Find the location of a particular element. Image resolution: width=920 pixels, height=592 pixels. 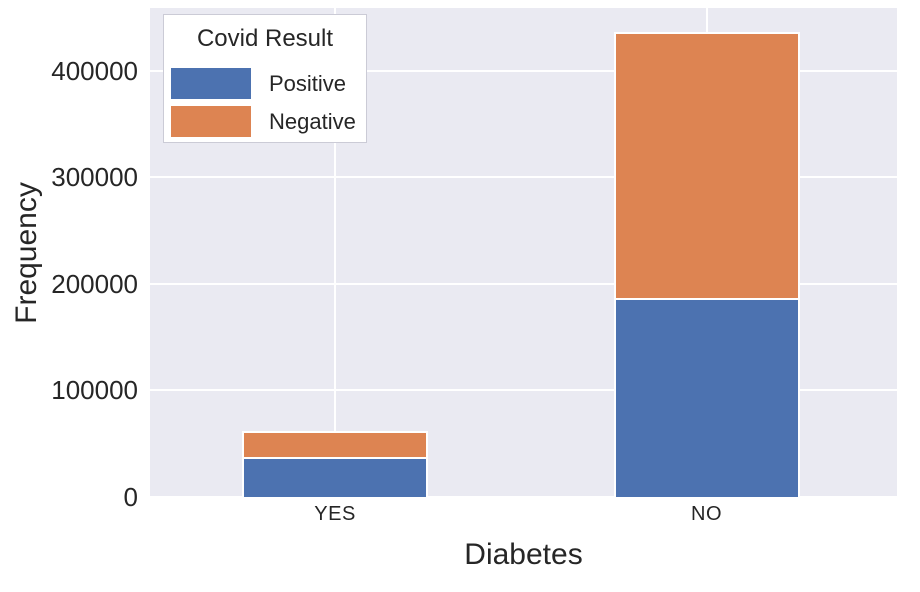

legend-item-negative: Negative is located at coordinates (268, 121).